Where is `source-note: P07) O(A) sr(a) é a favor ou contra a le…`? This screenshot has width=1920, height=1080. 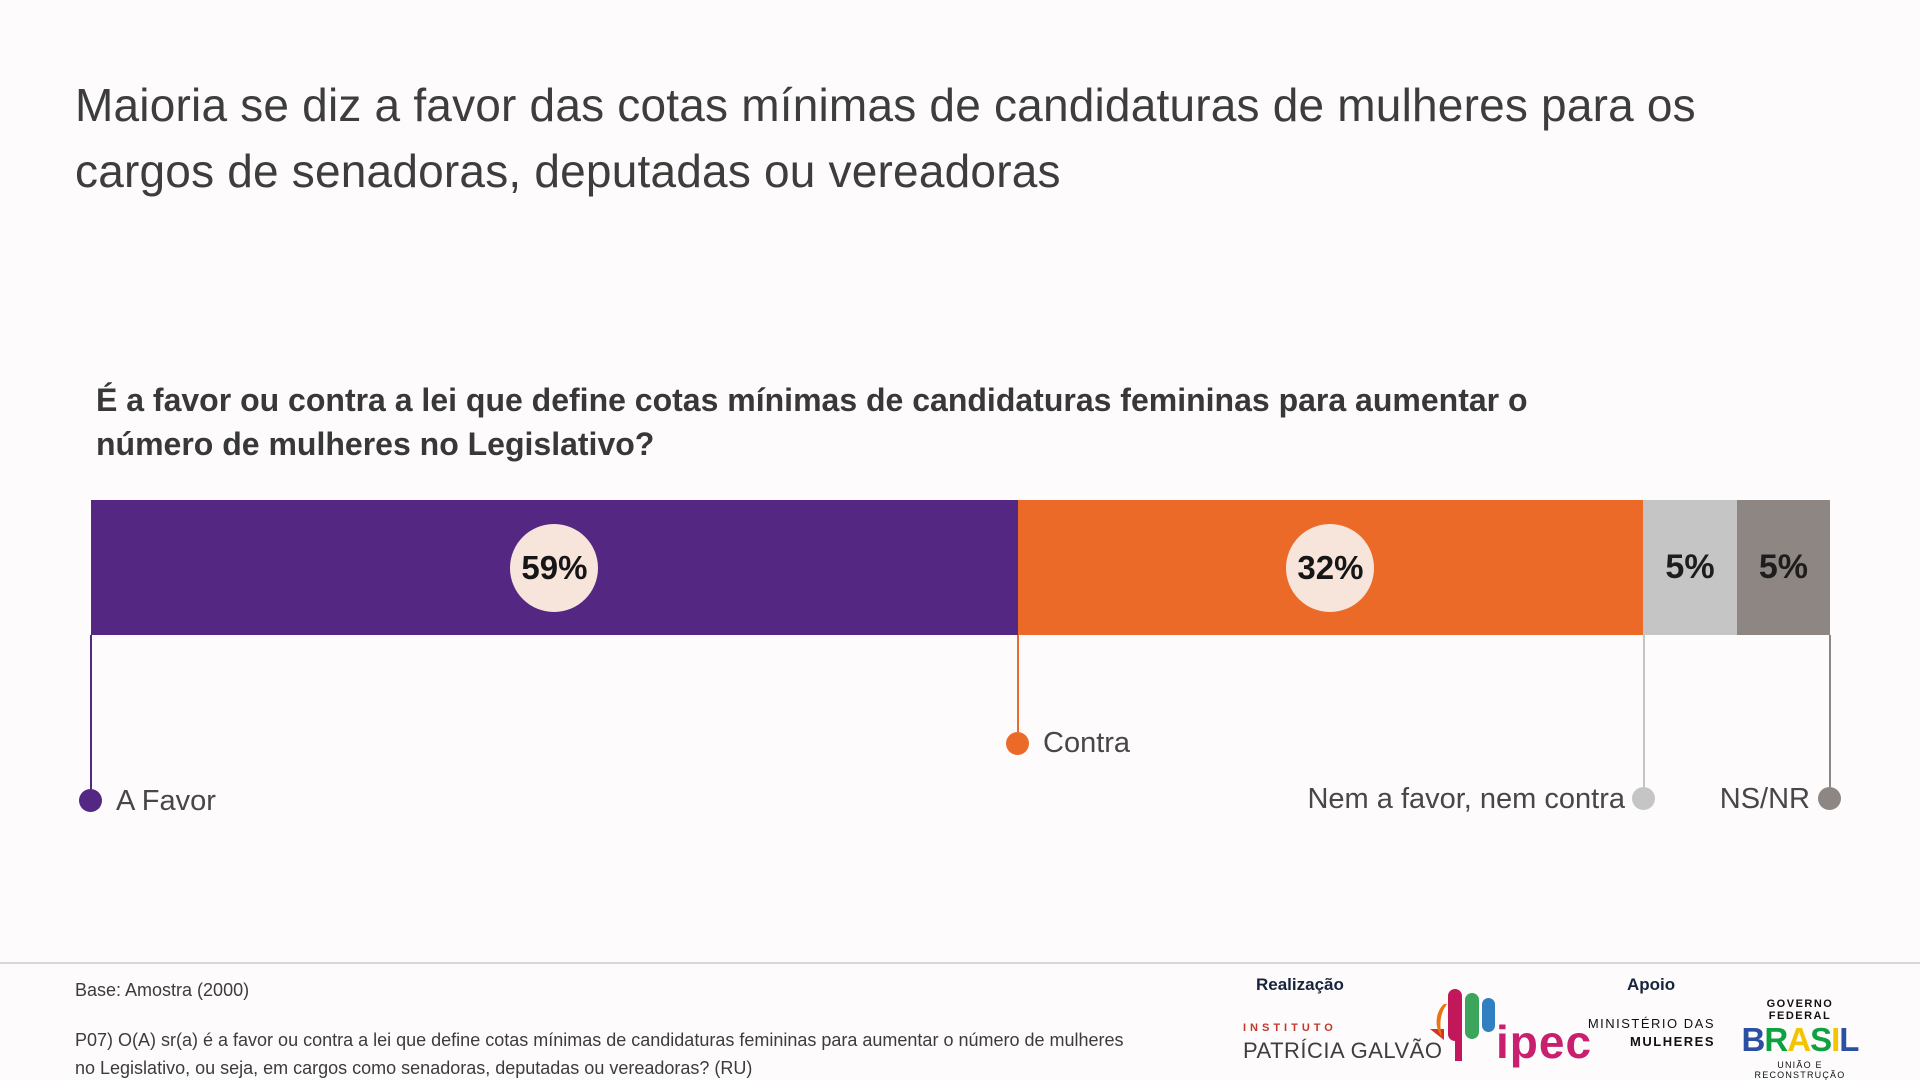
source-note: P07) O(A) sr(a) é a favor ou contra a le… is located at coordinates (599, 1053).